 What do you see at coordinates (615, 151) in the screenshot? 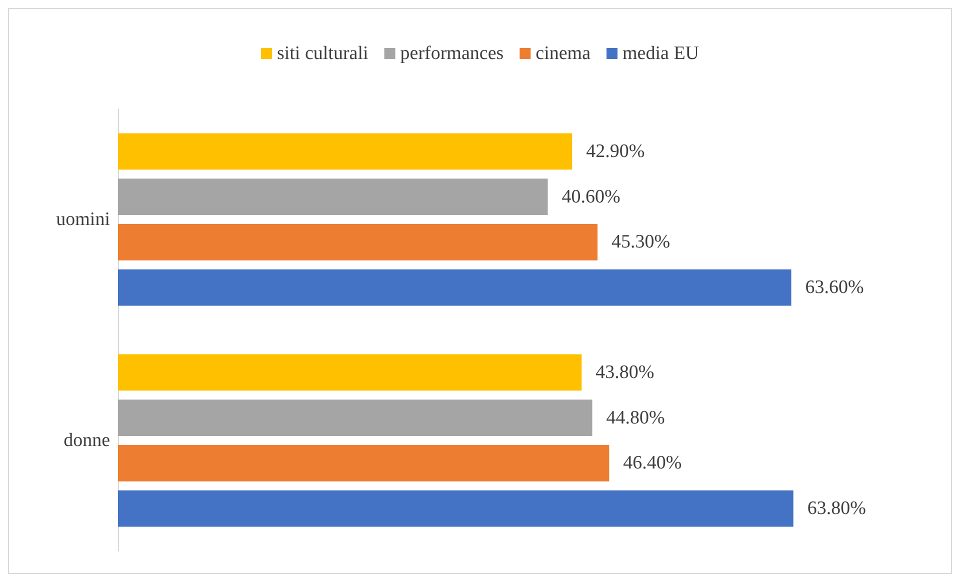
I see `data-label: 42.90%` at bounding box center [615, 151].